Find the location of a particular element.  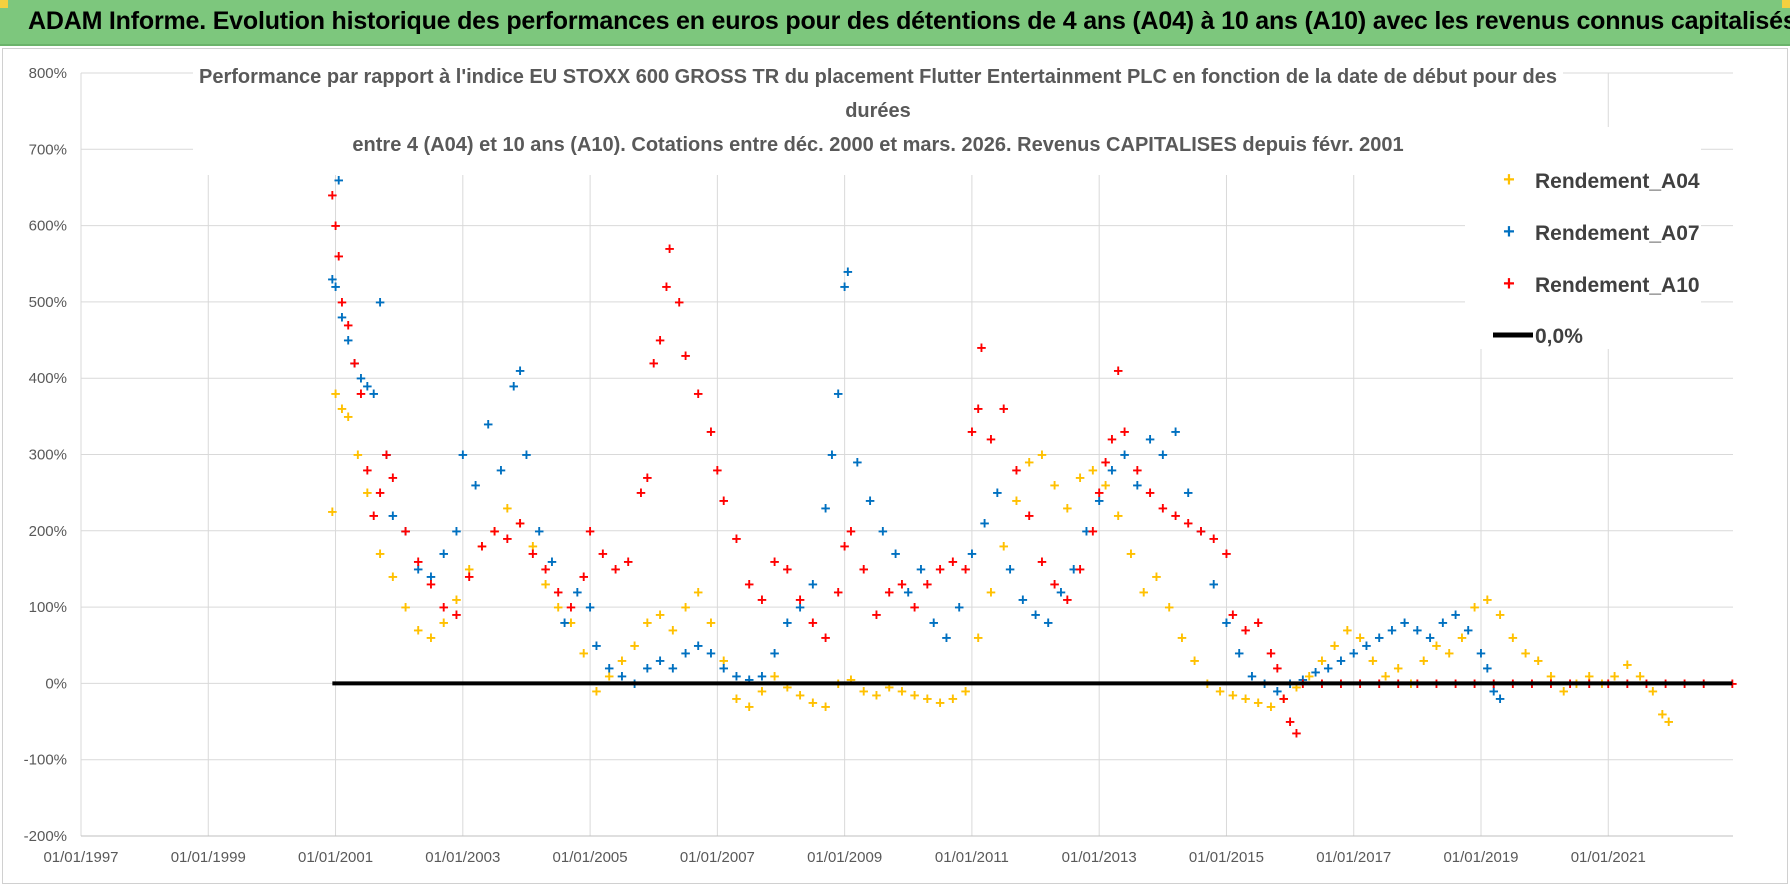

chart-title-line-2: durées is located at coordinates (878, 111).